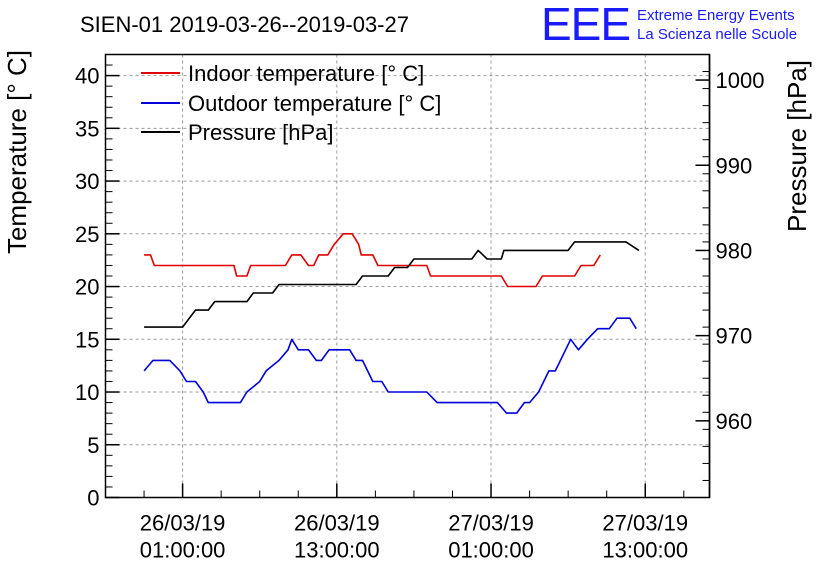  Describe the element at coordinates (306, 73) in the screenshot. I see `legend-label-indoor: Indoor temperature [° C]` at that location.